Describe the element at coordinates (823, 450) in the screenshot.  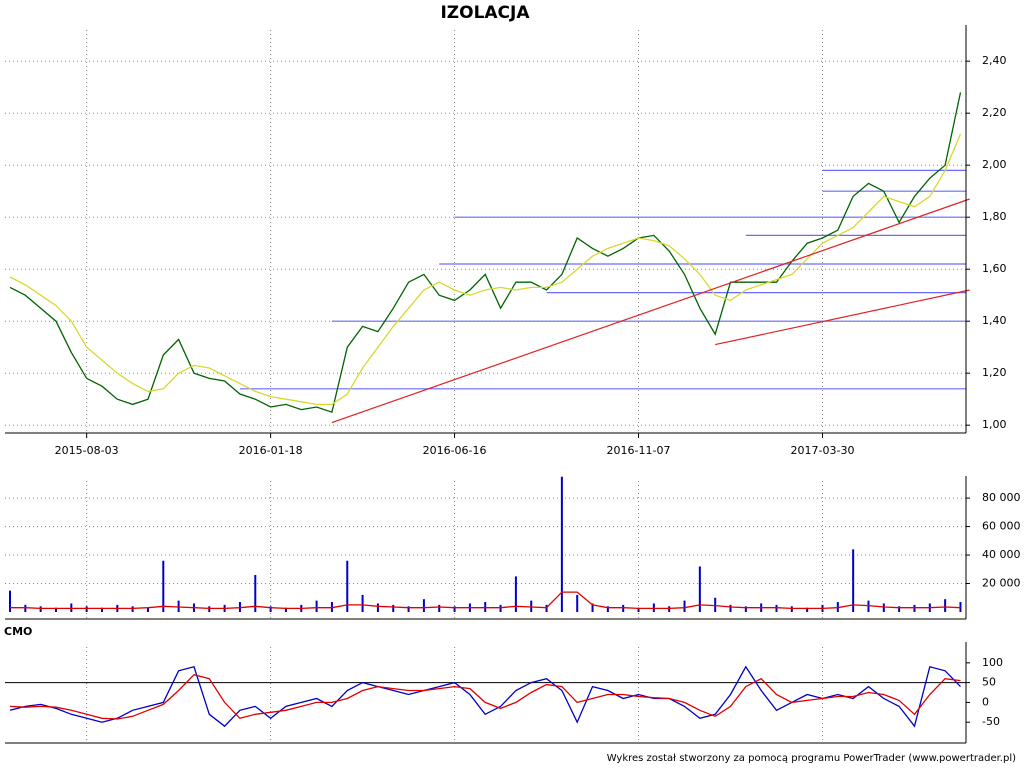
I see `x-tick-label: 2017-03-30` at that location.